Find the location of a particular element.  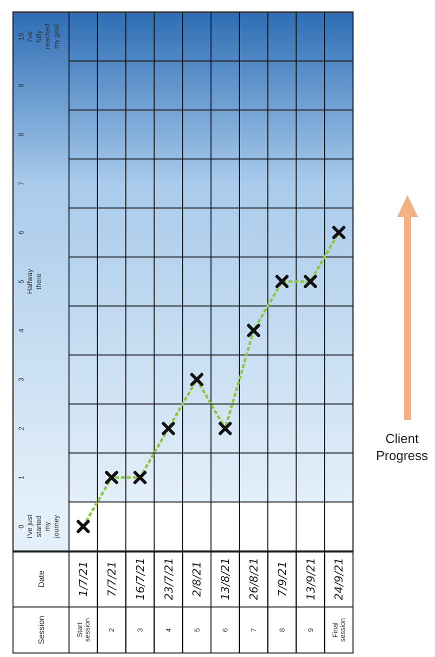

text: Session is located at coordinates (41, 630).